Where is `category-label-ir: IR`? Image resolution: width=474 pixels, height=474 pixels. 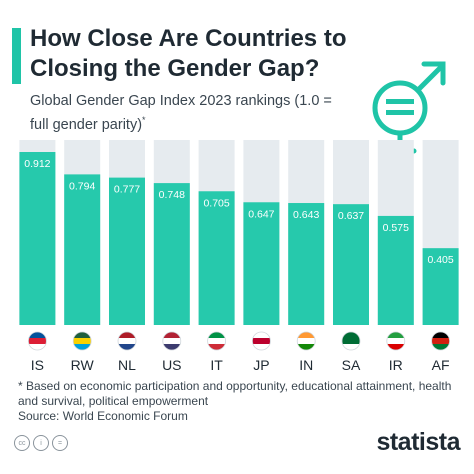
category-label-ir: IR is located at coordinates (396, 365).